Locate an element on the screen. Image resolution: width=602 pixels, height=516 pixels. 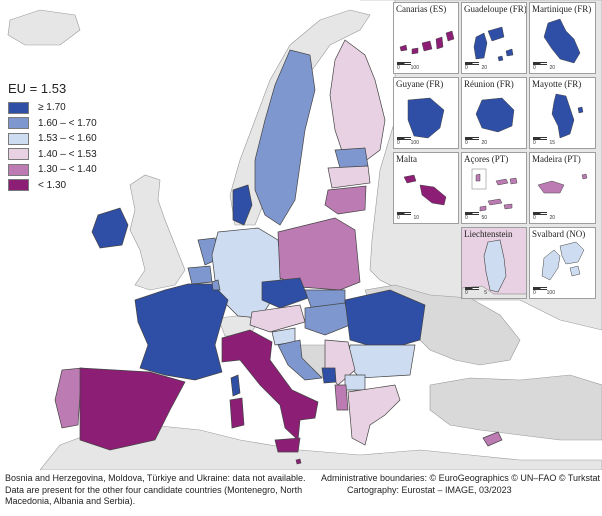
inset-reunion: Réunion (FR) 0 20 is located at coordinates (494, 113).